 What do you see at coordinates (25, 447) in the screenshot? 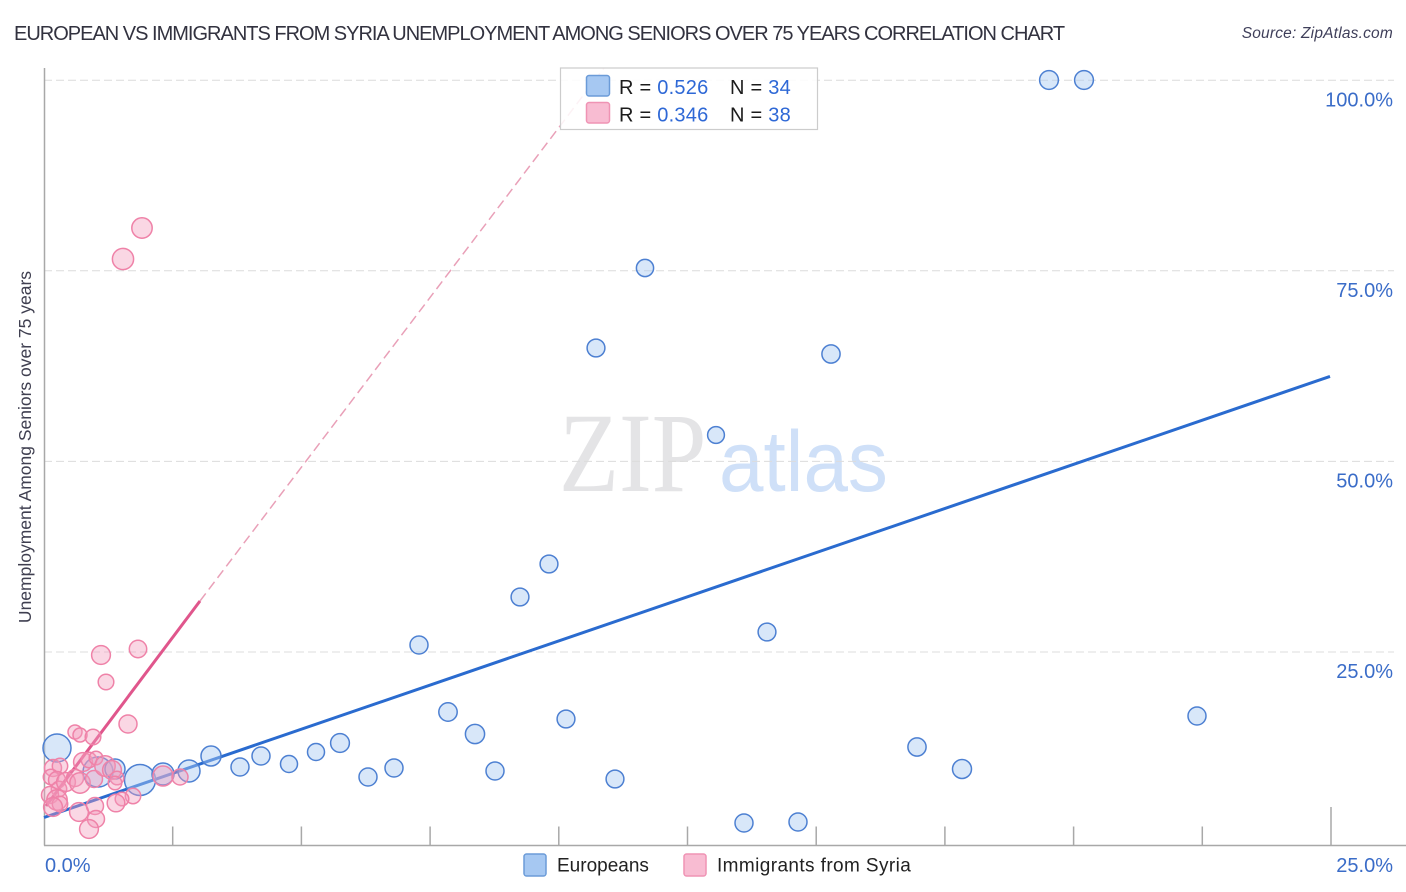
I see `svg-text:Unemployment Among Seniors ove: Unemployment Among Seniors over 75 years` at bounding box center [25, 447].